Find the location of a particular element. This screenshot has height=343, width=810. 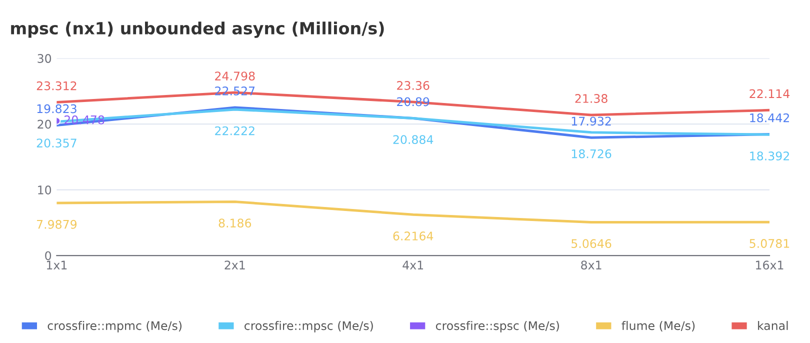

data-label: 23.312 is located at coordinates (56, 85).